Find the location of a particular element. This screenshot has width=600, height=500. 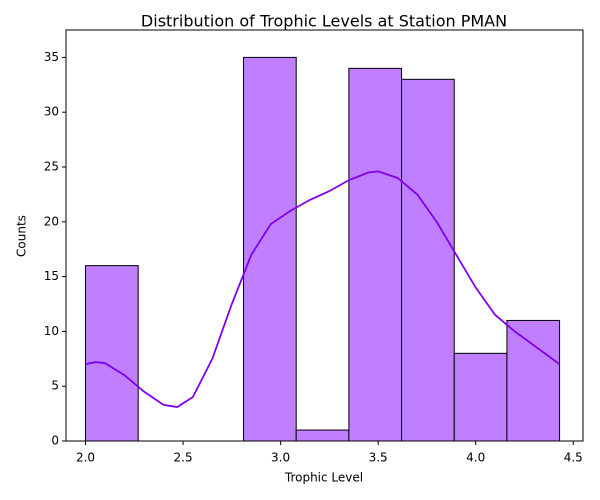

y-axis-label: Counts is located at coordinates (22, 236).